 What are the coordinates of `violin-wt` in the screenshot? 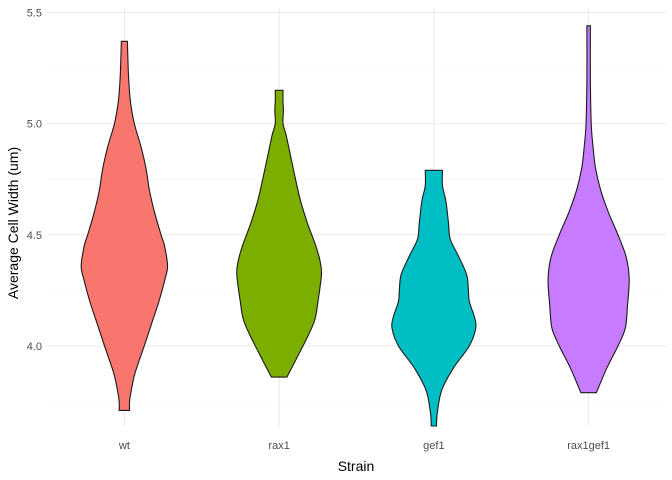 It's located at (124, 225).